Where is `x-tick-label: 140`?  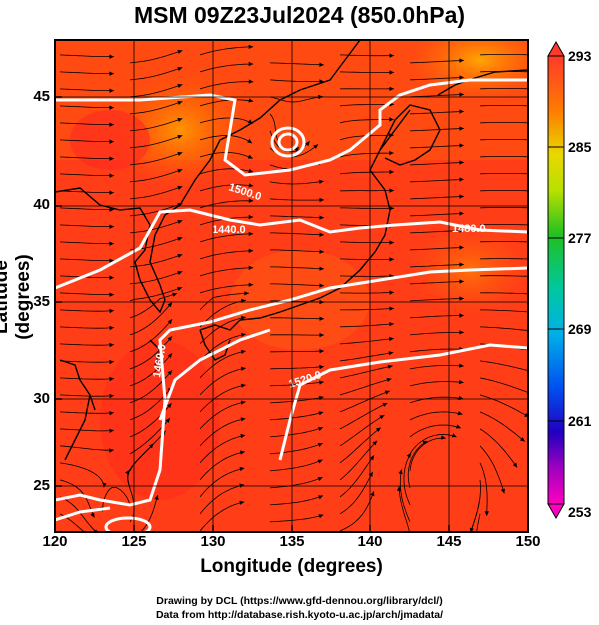
x-tick-label: 140 is located at coordinates (370, 541).